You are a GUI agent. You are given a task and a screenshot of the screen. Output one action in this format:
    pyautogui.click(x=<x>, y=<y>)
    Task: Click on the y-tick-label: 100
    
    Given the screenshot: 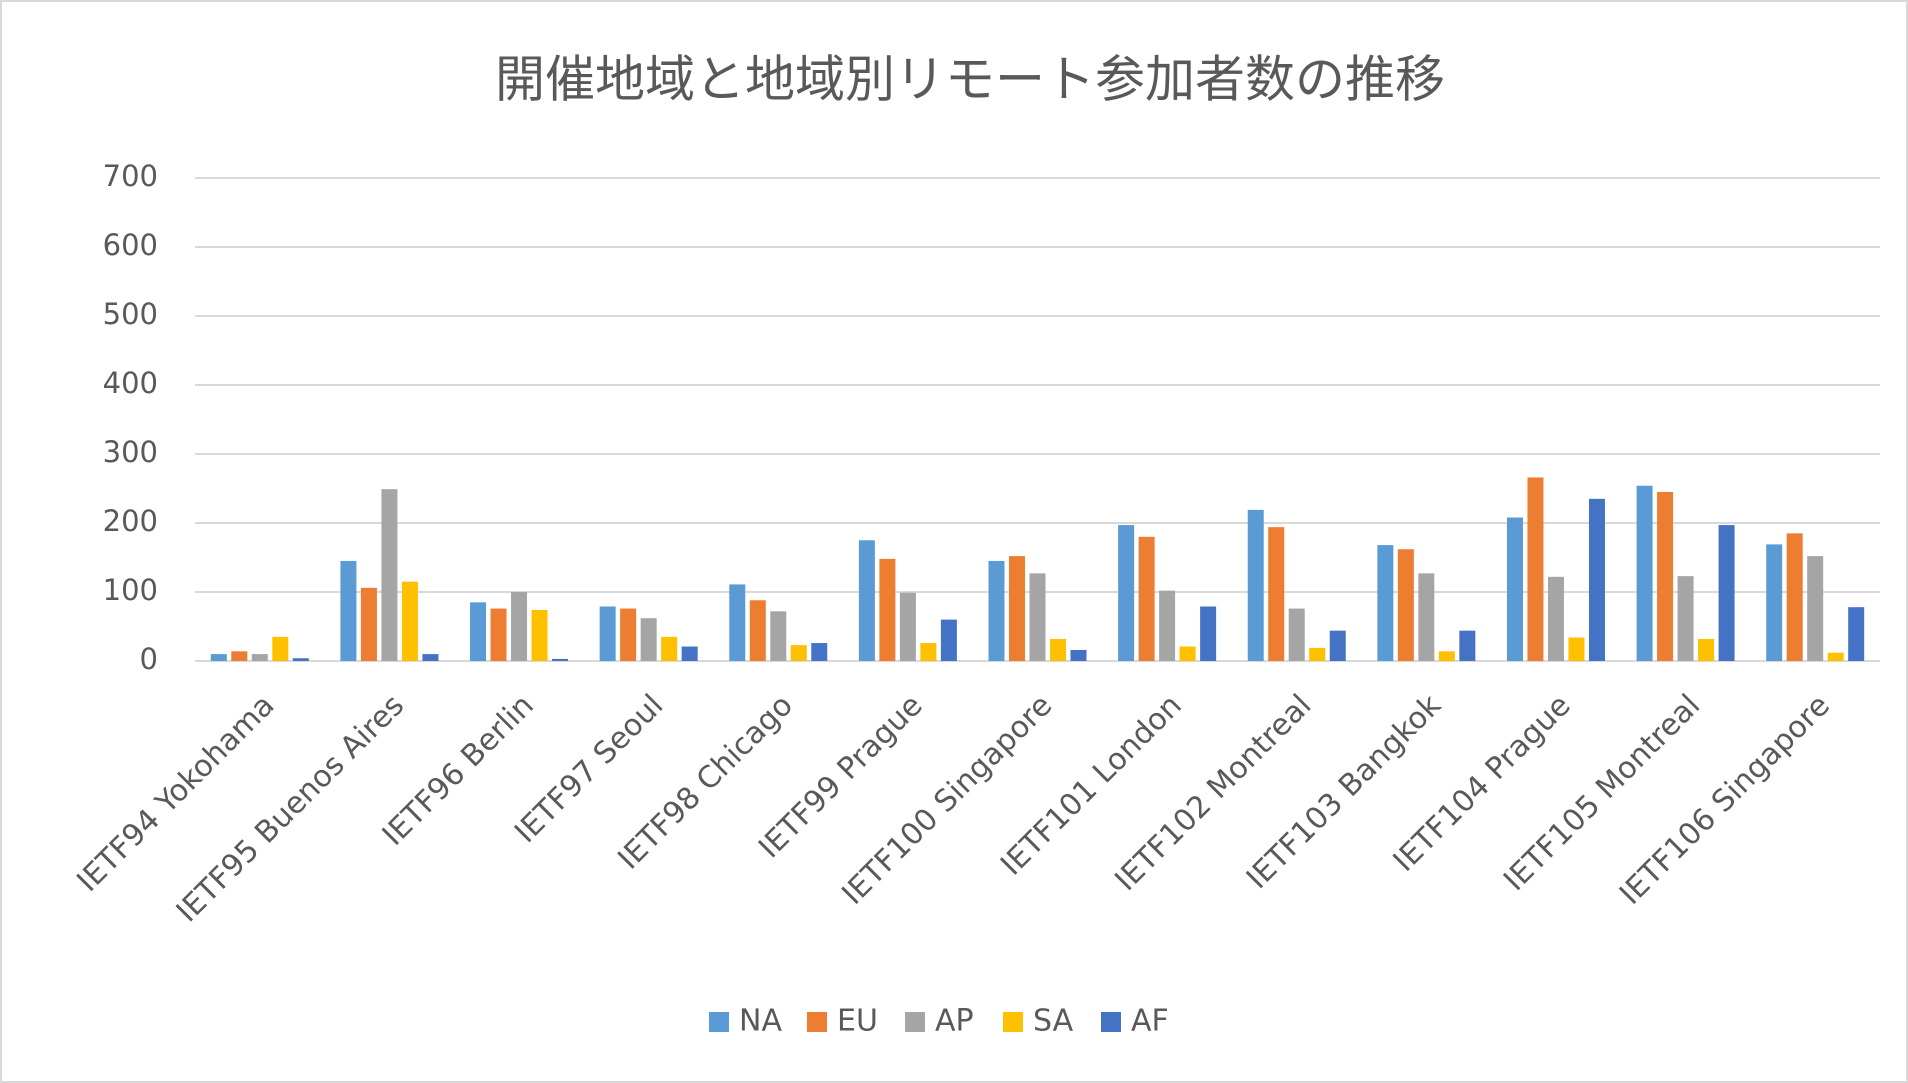 What is the action you would take?
    pyautogui.click(x=130, y=590)
    